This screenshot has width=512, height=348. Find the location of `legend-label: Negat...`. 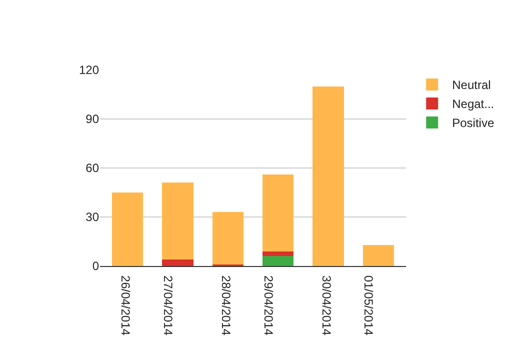

legend-label: Negat... is located at coordinates (473, 104).